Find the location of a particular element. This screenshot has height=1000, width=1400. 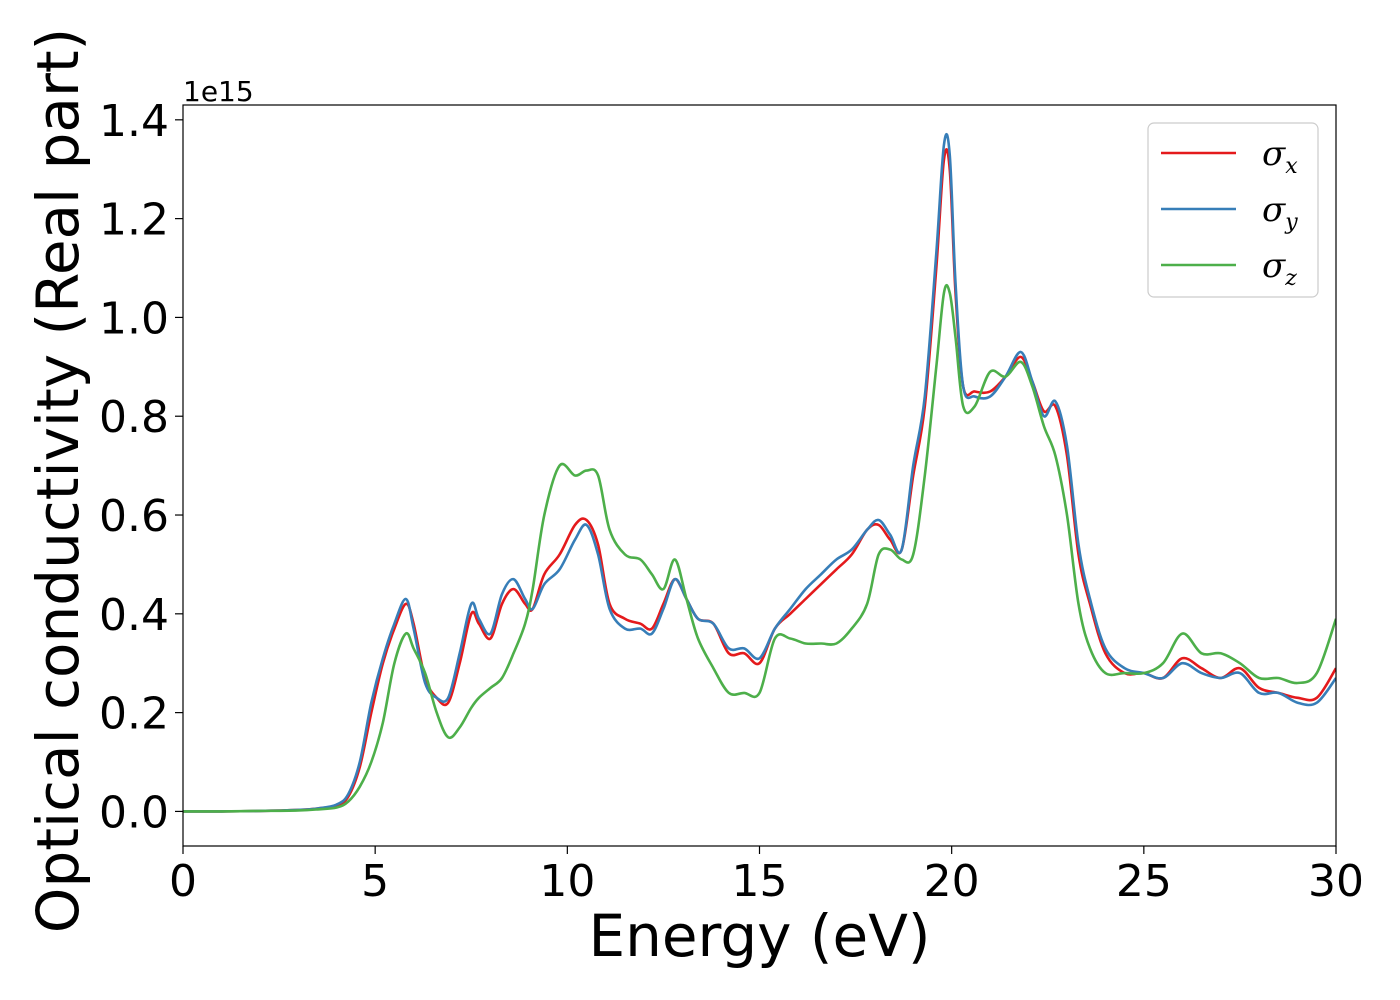

y-tick-label: 0.6 is located at coordinates (134, 516).